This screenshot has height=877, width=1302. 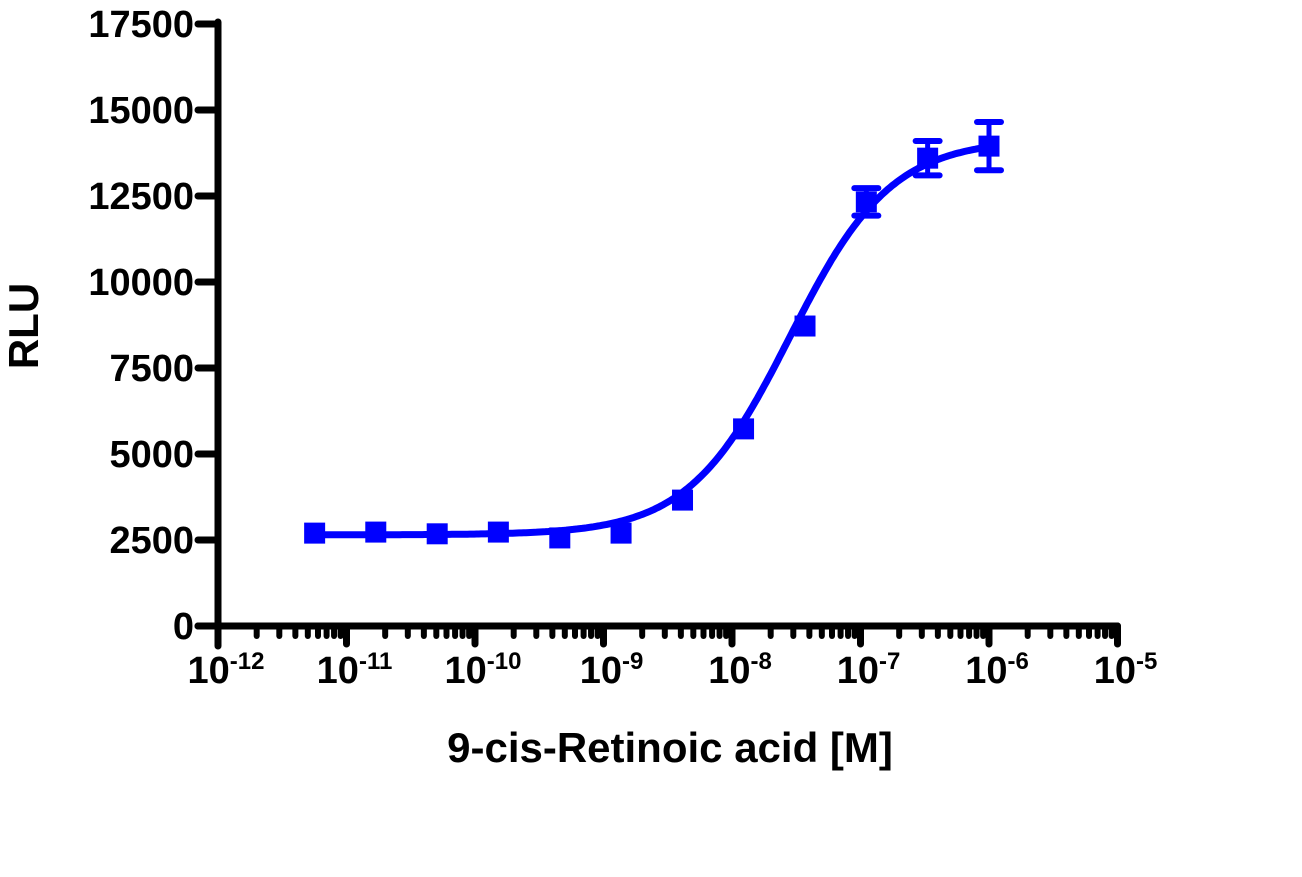 I want to click on x-tick-label: 10⁻⁷, so click(x=869, y=670).